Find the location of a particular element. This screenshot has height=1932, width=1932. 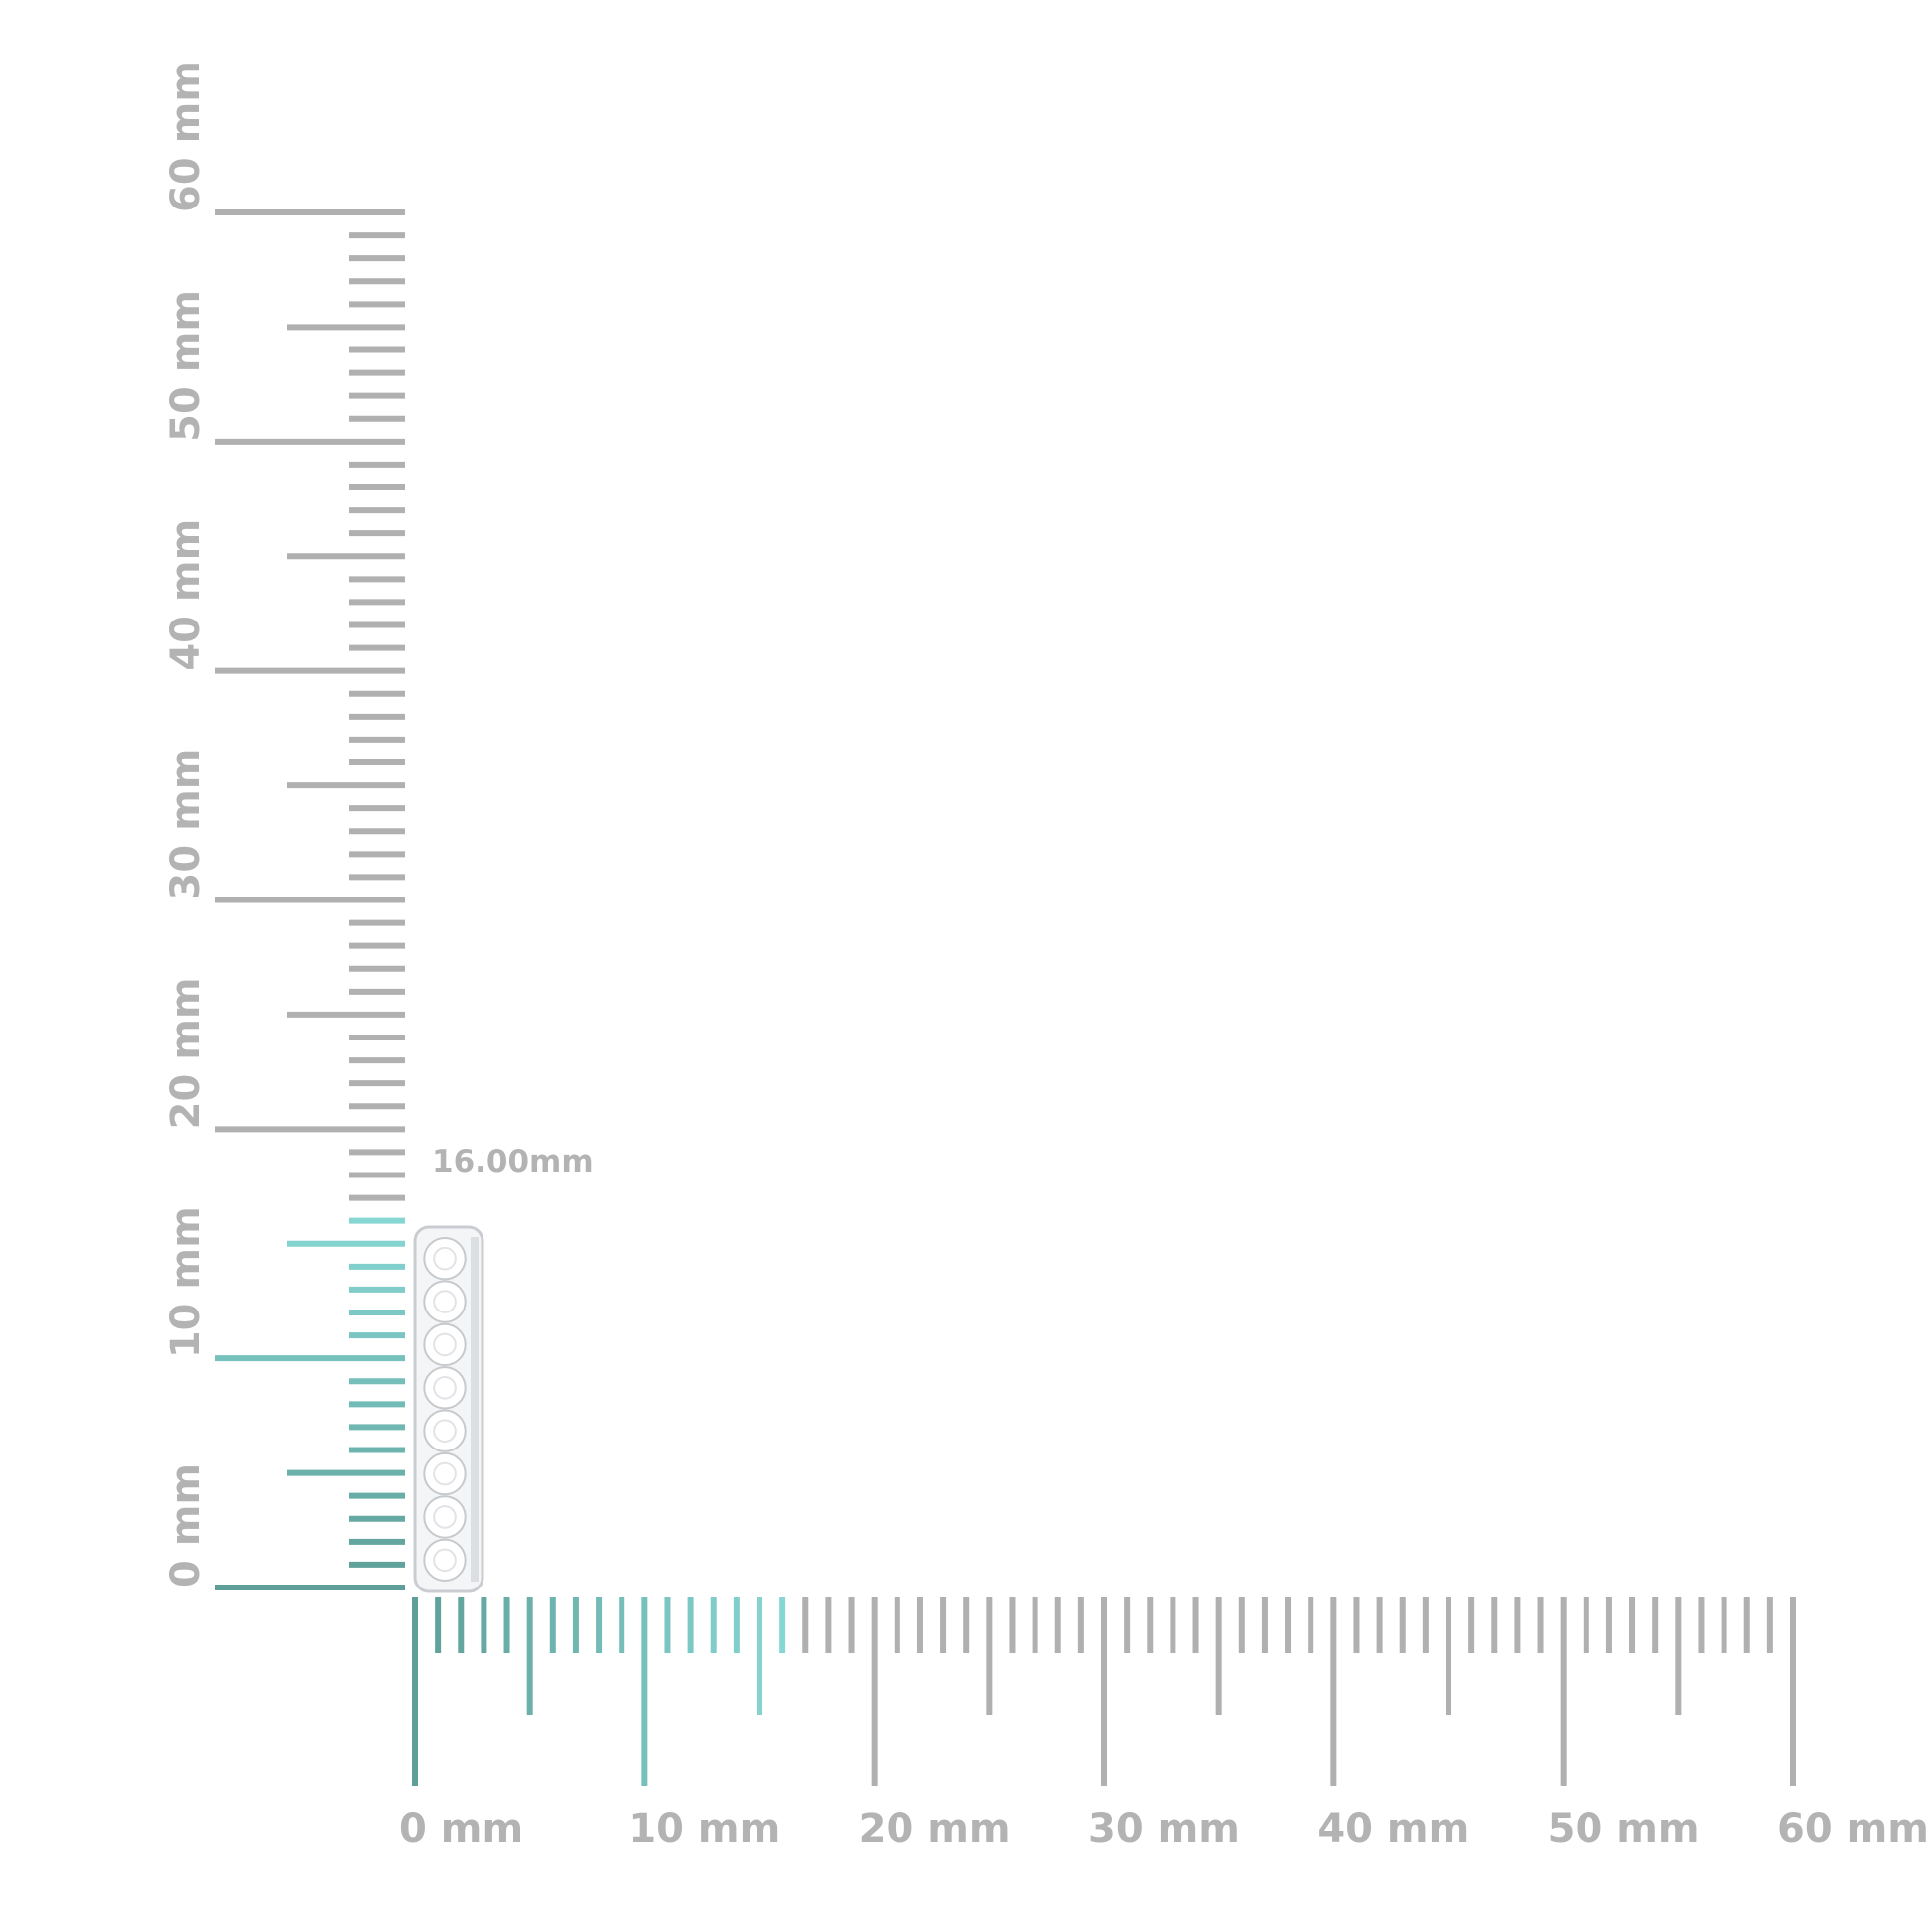

earring-image is located at coordinates (448, 1409).